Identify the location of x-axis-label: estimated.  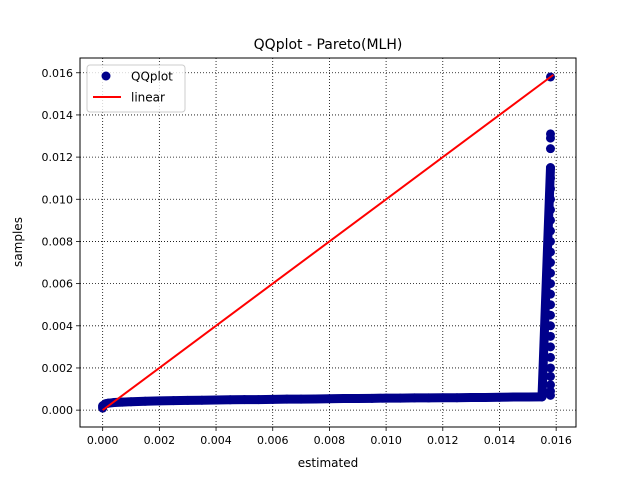
(328, 463).